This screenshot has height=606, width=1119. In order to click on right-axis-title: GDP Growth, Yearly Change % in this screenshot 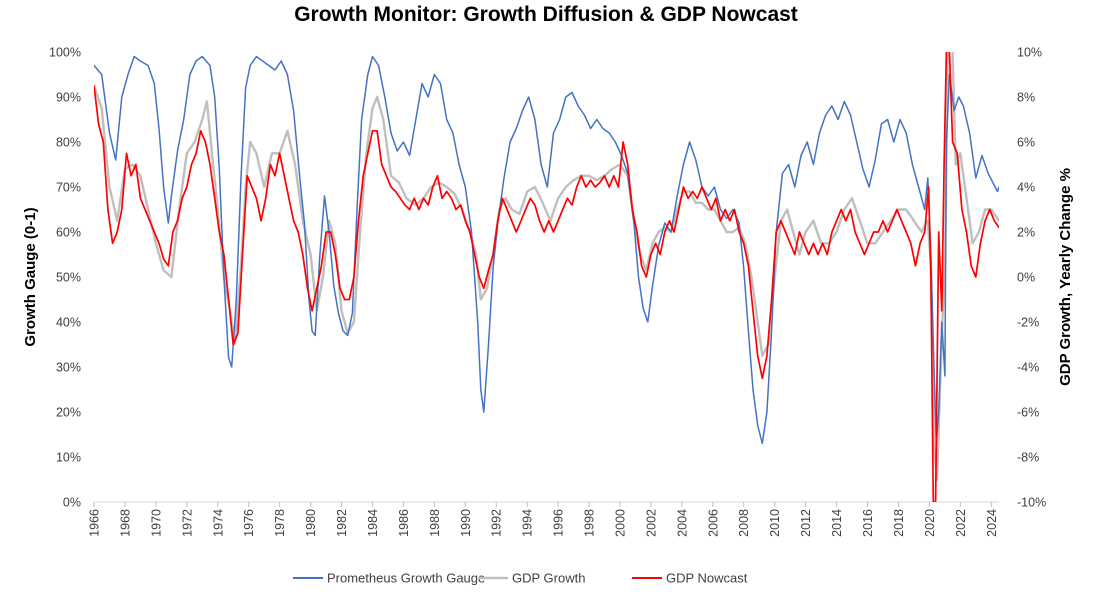, I will do `click(1065, 277)`.